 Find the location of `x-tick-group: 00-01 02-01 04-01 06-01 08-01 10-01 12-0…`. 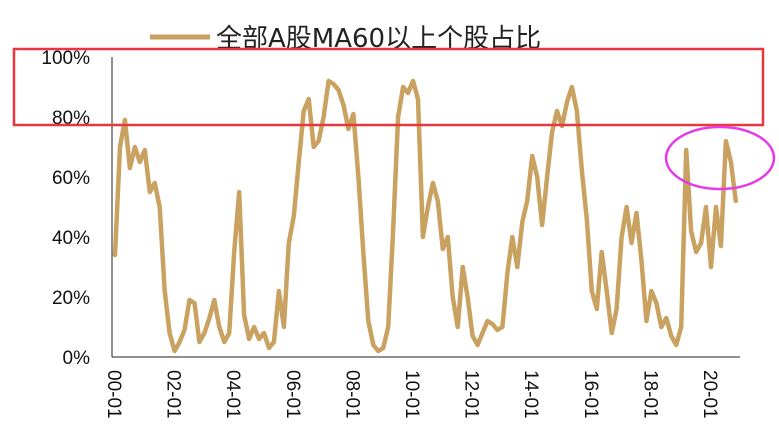

x-tick-group: 00-01 02-01 04-01 06-01 08-01 10-01 12-0… is located at coordinates (411, 394).